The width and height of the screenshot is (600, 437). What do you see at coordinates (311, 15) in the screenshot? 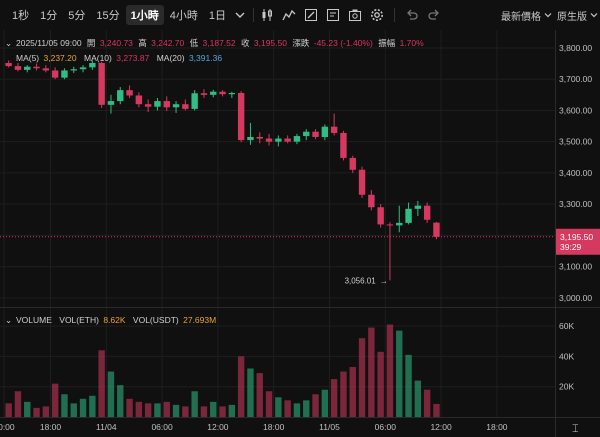
I see `draw-tool-icon` at bounding box center [311, 15].